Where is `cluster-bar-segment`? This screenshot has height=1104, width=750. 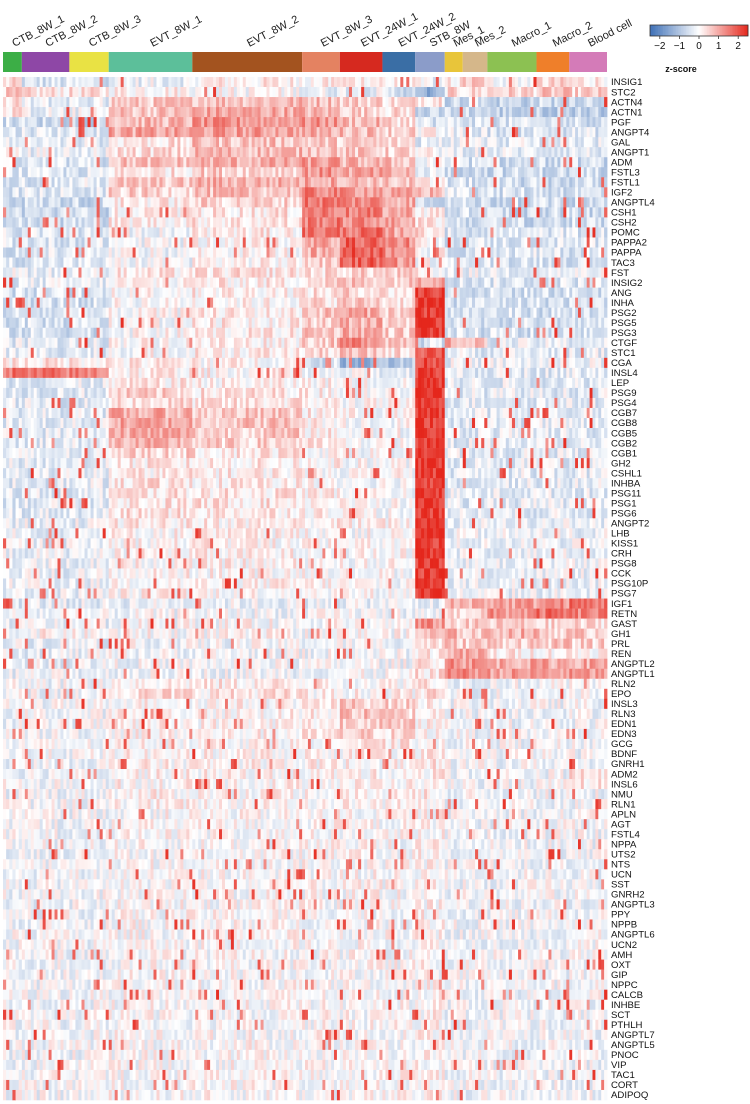 cluster-bar-segment is located at coordinates (430, 62).